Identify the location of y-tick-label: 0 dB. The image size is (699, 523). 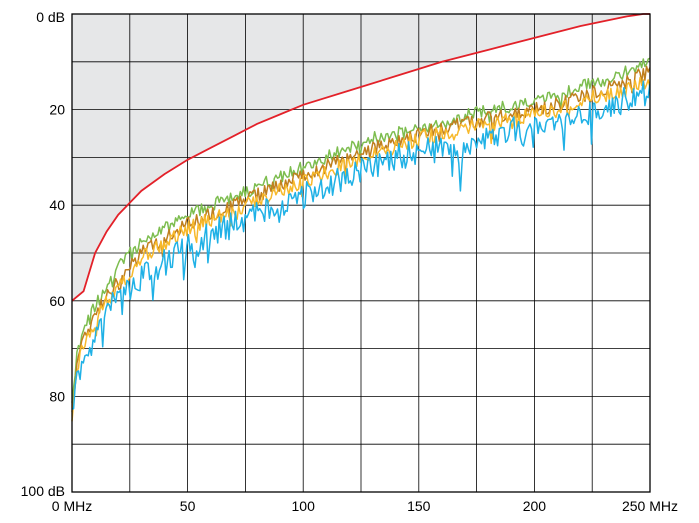
(50, 17).